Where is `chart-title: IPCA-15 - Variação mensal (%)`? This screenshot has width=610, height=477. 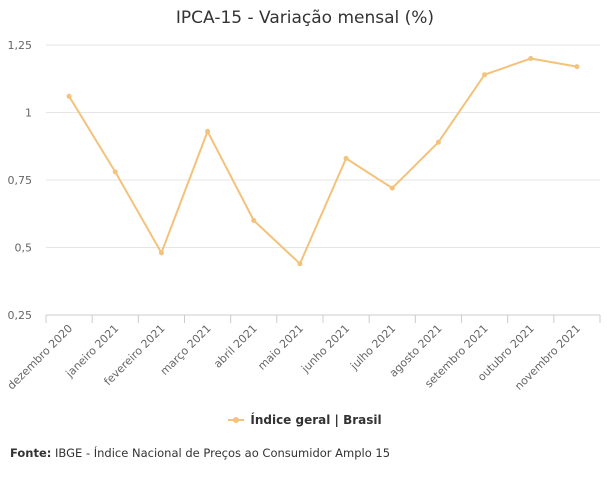
chart-title: IPCA-15 - Variação mensal (%) is located at coordinates (305, 18).